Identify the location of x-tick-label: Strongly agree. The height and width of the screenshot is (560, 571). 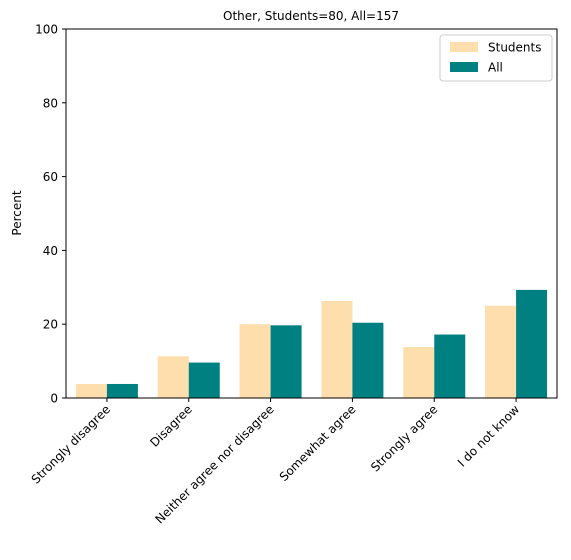
(404, 438).